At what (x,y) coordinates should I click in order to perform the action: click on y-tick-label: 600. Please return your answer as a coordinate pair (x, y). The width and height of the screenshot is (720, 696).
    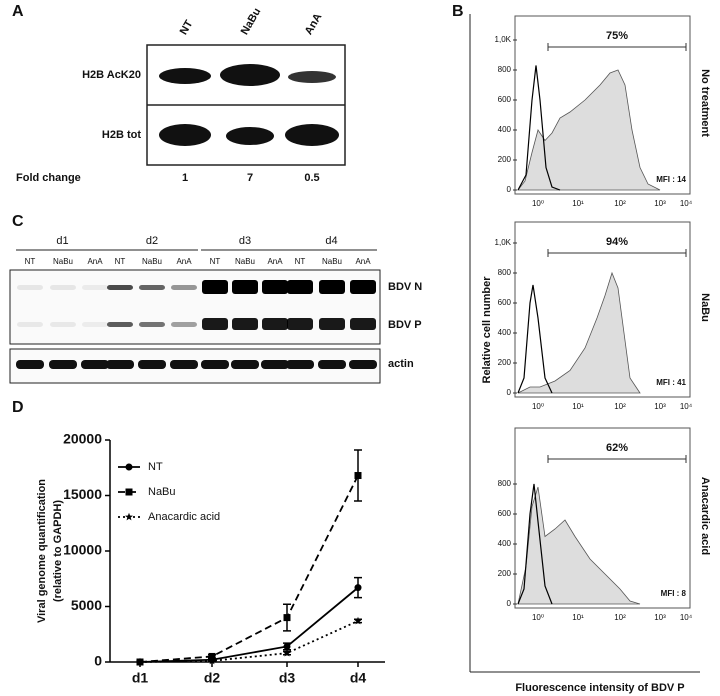
    Looking at the image, I should click on (505, 99).